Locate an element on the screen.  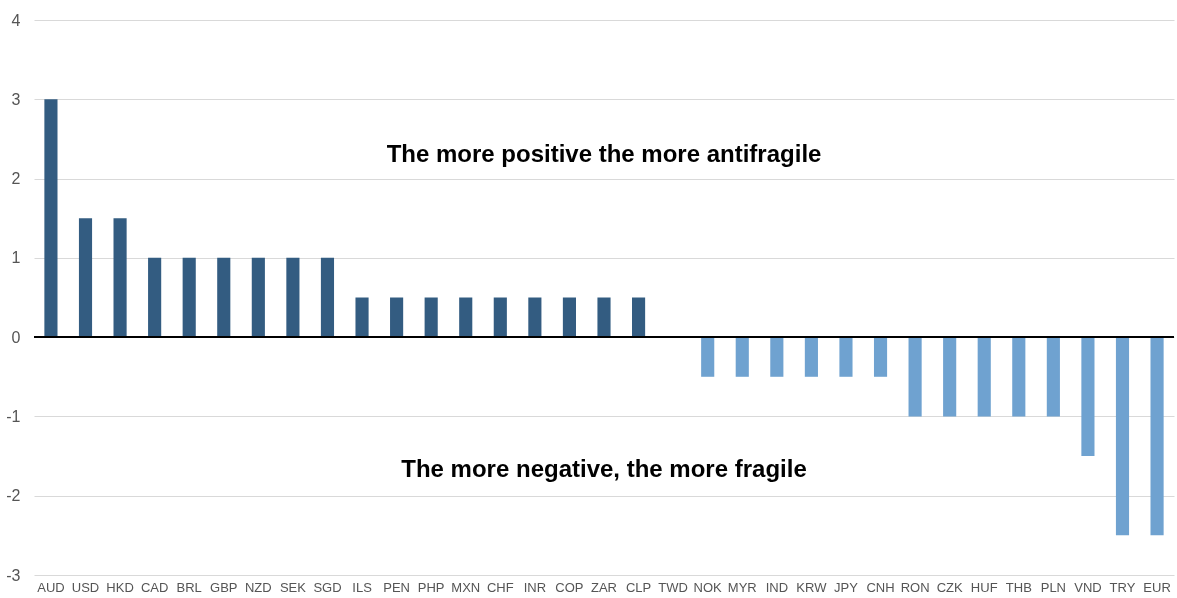
x-tick-label: MYR is located at coordinates (742, 587).